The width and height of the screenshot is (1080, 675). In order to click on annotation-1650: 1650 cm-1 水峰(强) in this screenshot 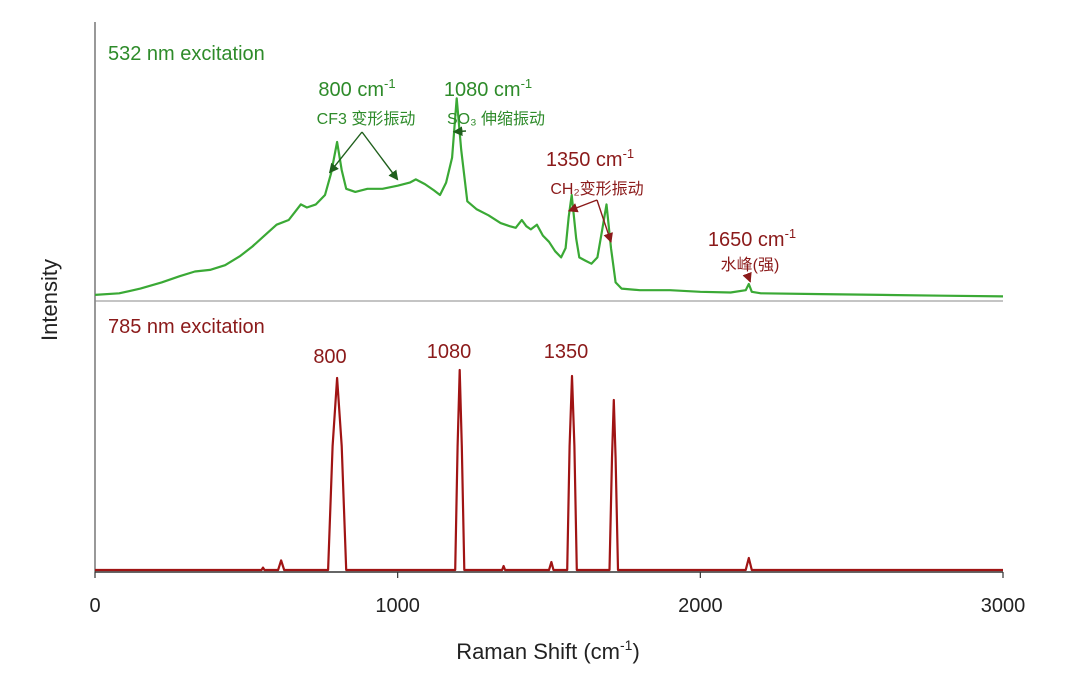, I will do `click(752, 250)`.